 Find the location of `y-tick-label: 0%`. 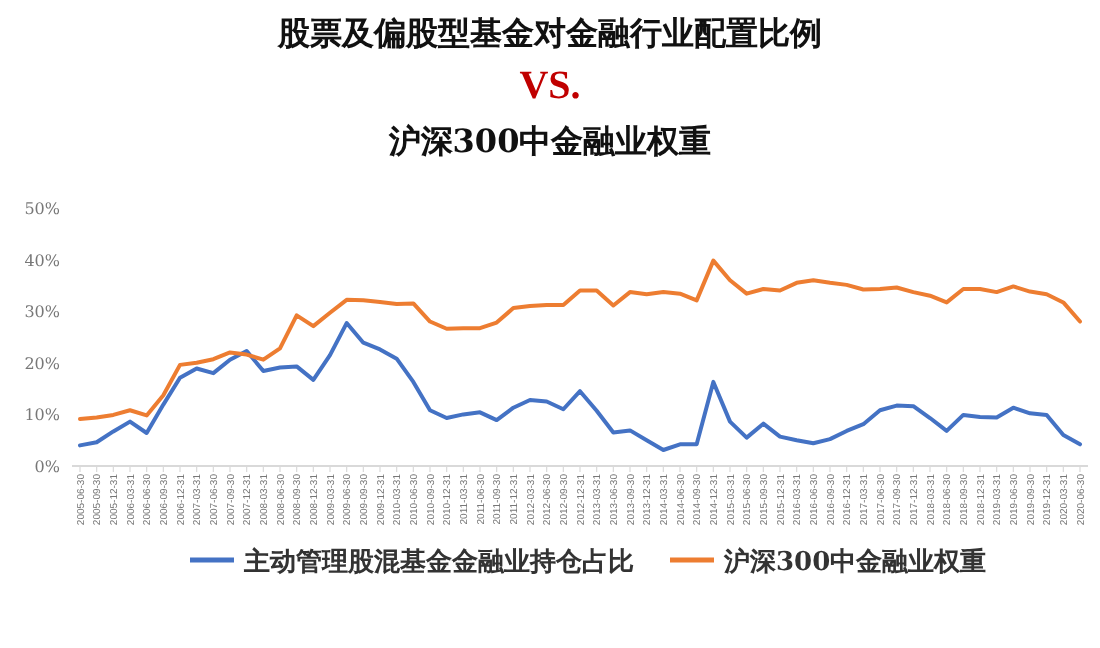

y-tick-label: 0% is located at coordinates (47, 467).